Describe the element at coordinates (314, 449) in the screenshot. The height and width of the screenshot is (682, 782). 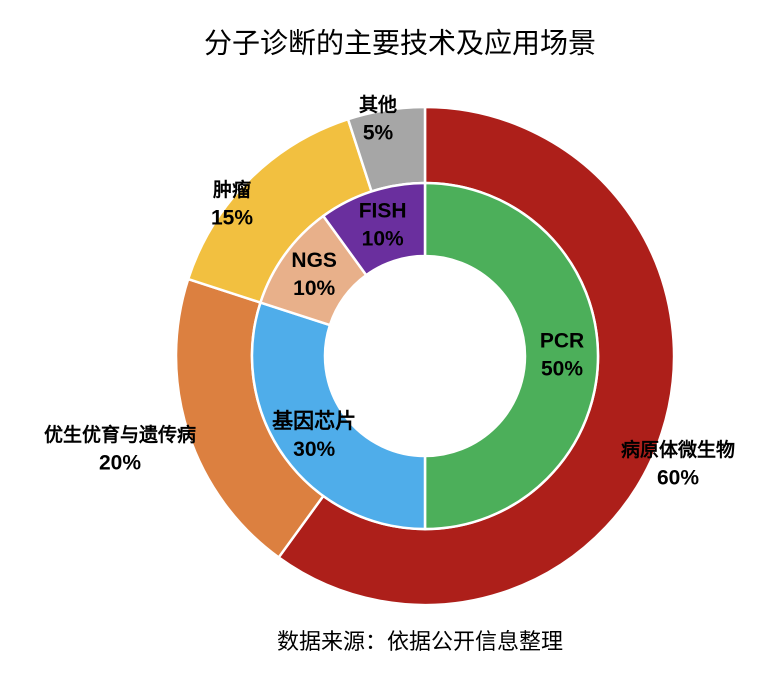
I see `value-label: 30%` at that location.